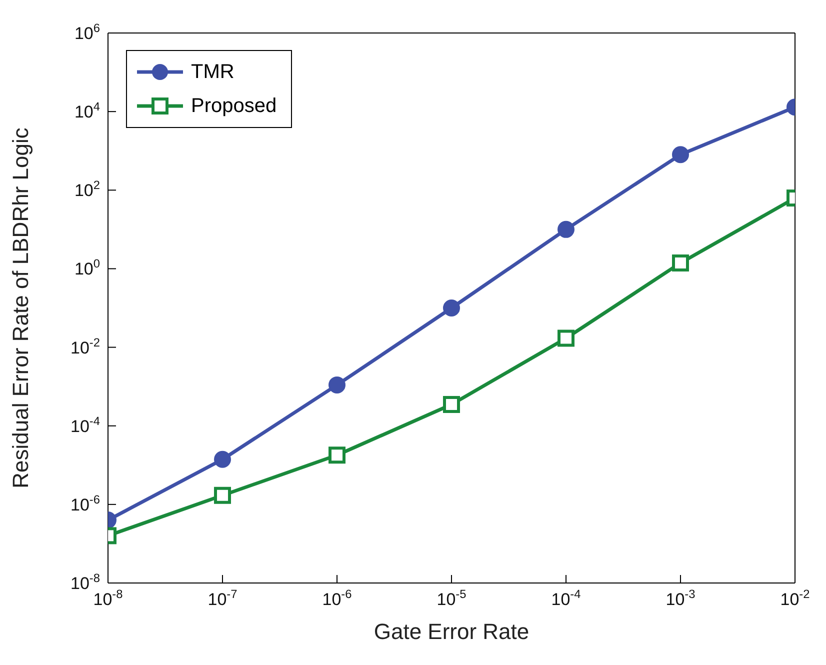 This screenshot has height=665, width=826. What do you see at coordinates (223, 598) in the screenshot?
I see `x-tick-label: 10$^{-7}$` at bounding box center [223, 598].